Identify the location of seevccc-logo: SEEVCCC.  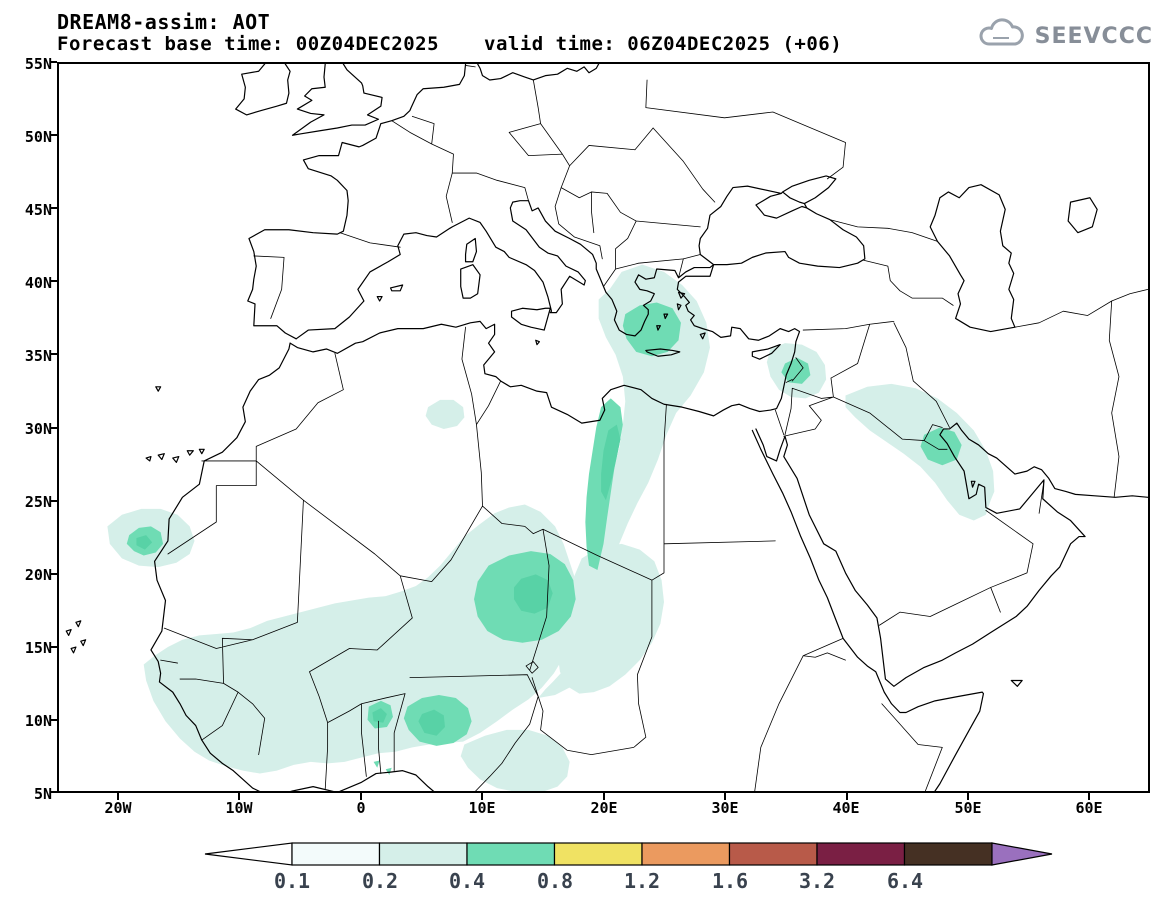
(1064, 36).